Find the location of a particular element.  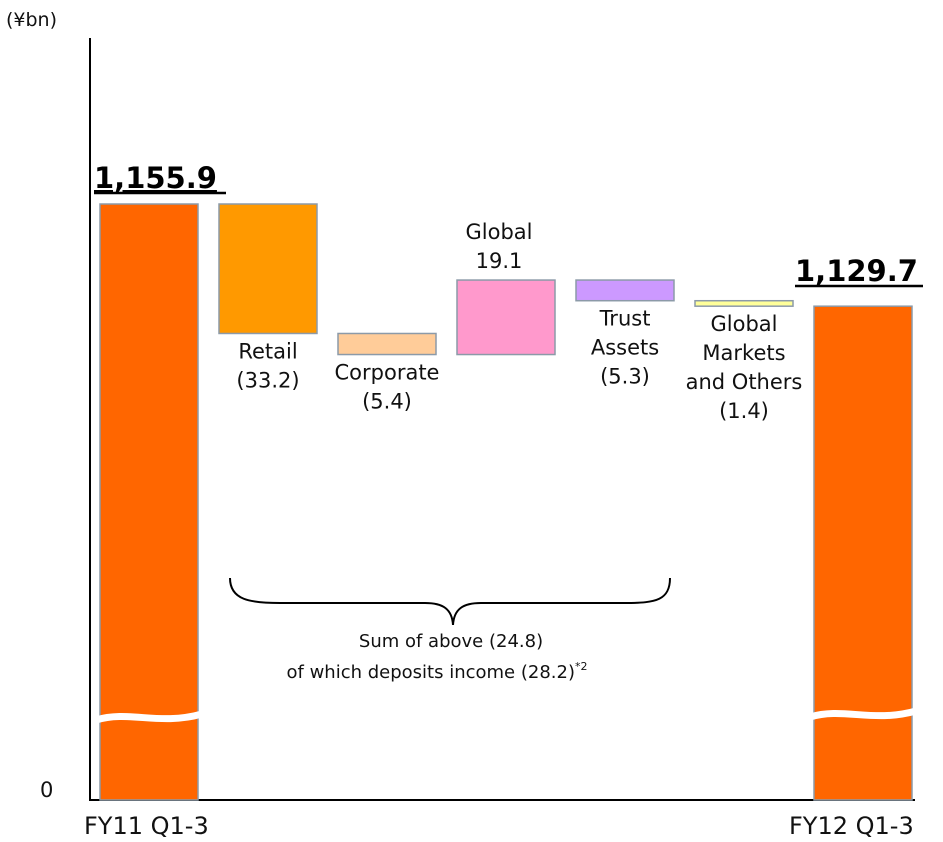

category-label-end: FY12 Q1-3 is located at coordinates (851, 826).